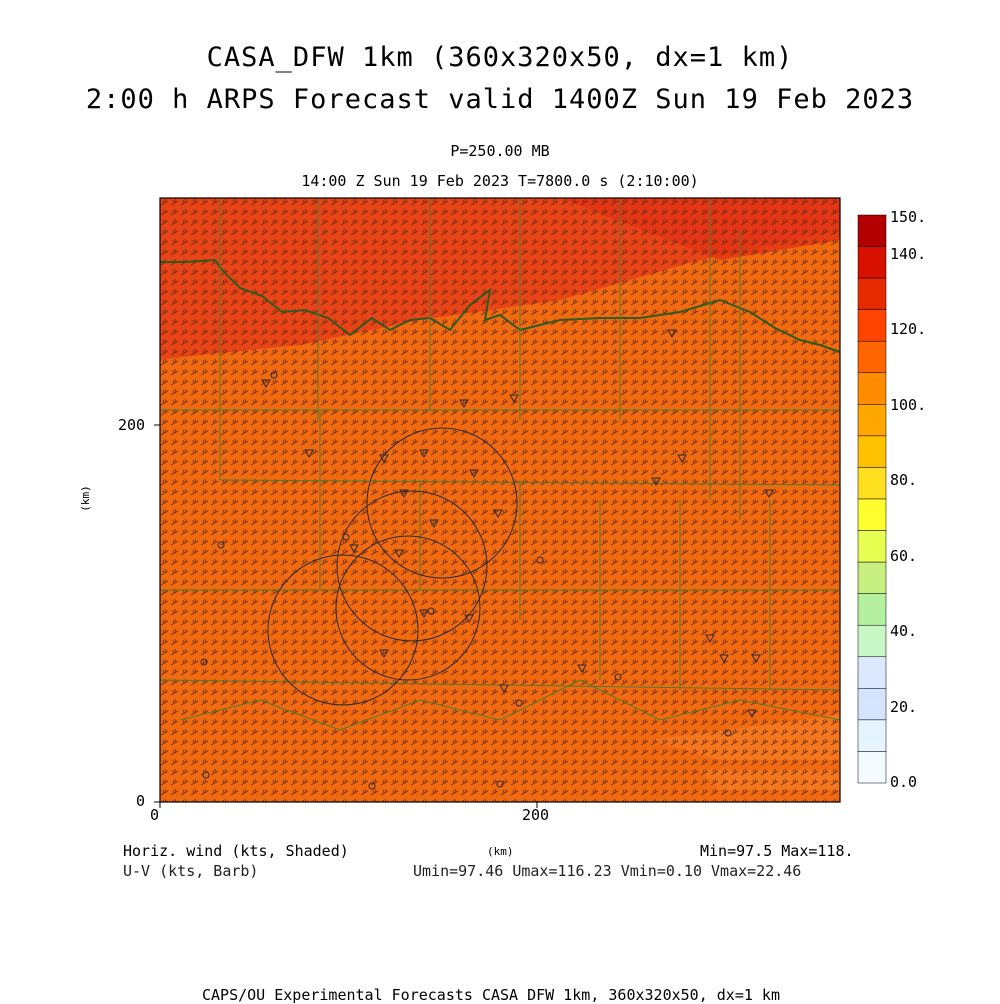 This screenshot has height=1004, width=1000. I want to click on colorbar-label-120: 120., so click(908, 329).